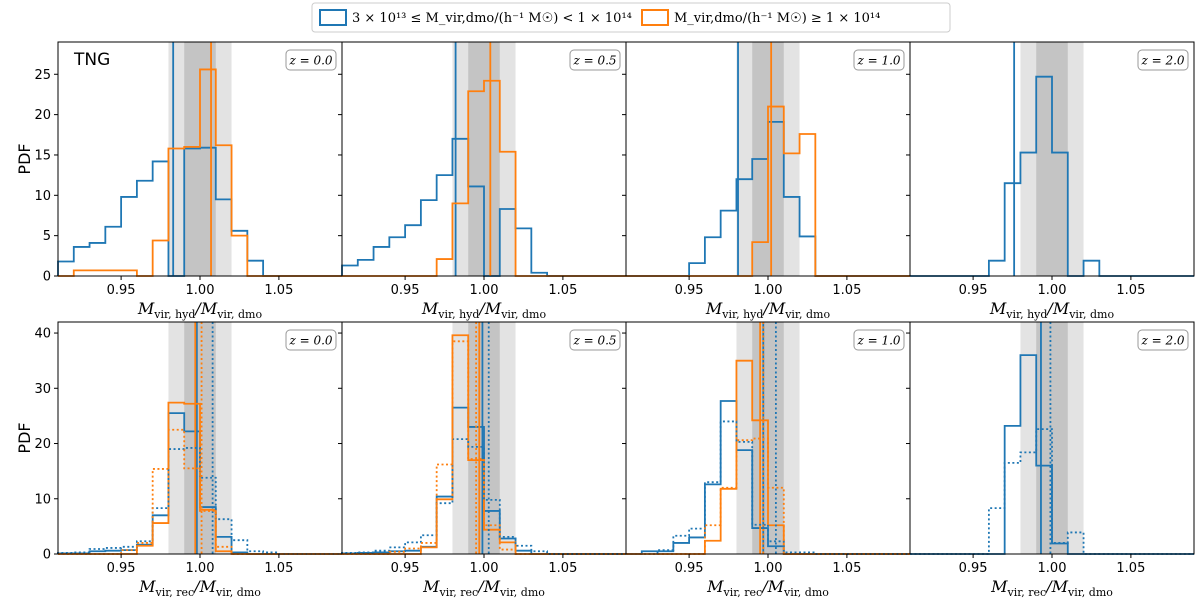  What do you see at coordinates (655, 17) in the screenshot?
I see `legend-swatch-high` at bounding box center [655, 17].